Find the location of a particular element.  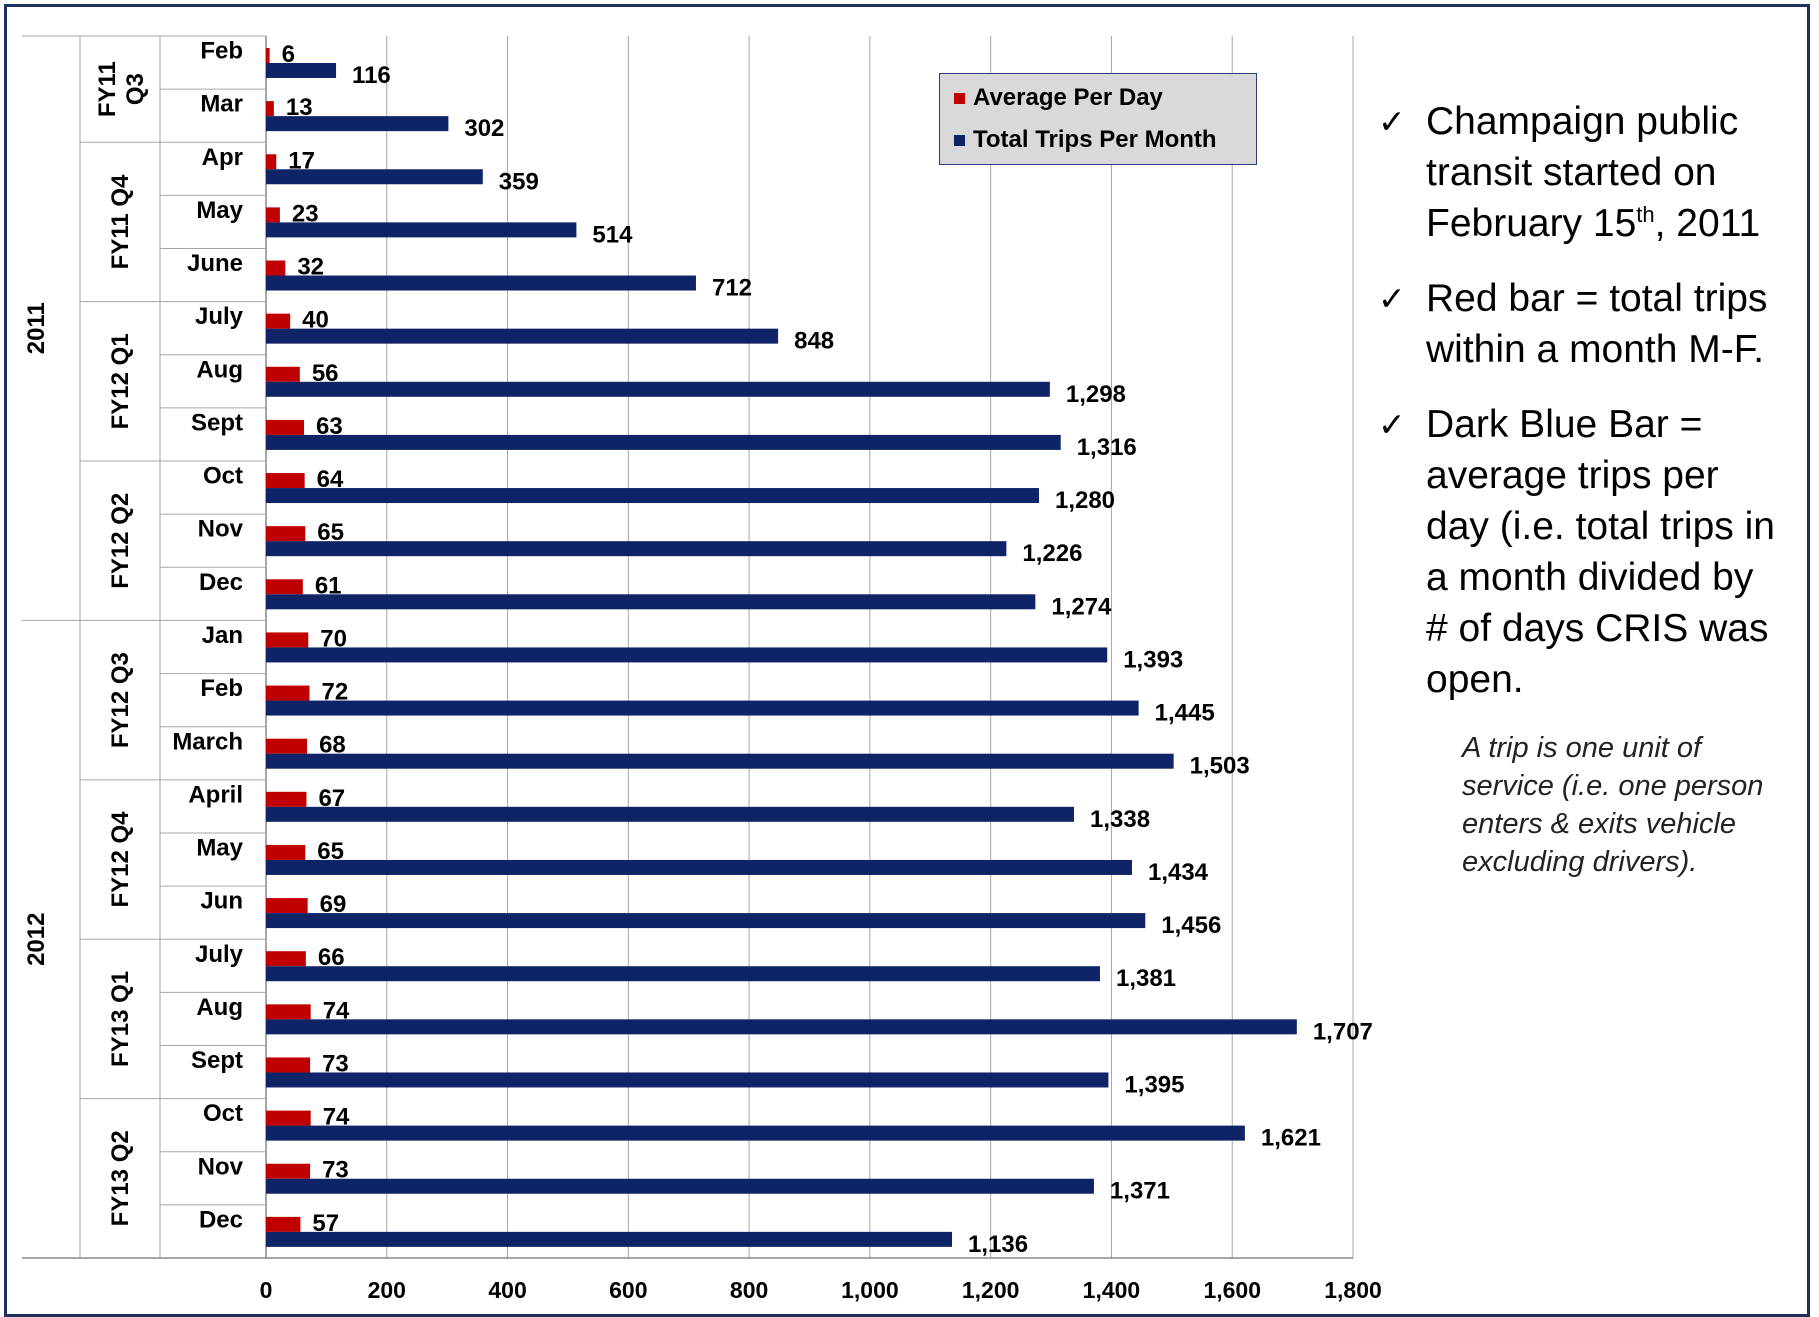

data-label-average: 65 is located at coordinates (330, 532).